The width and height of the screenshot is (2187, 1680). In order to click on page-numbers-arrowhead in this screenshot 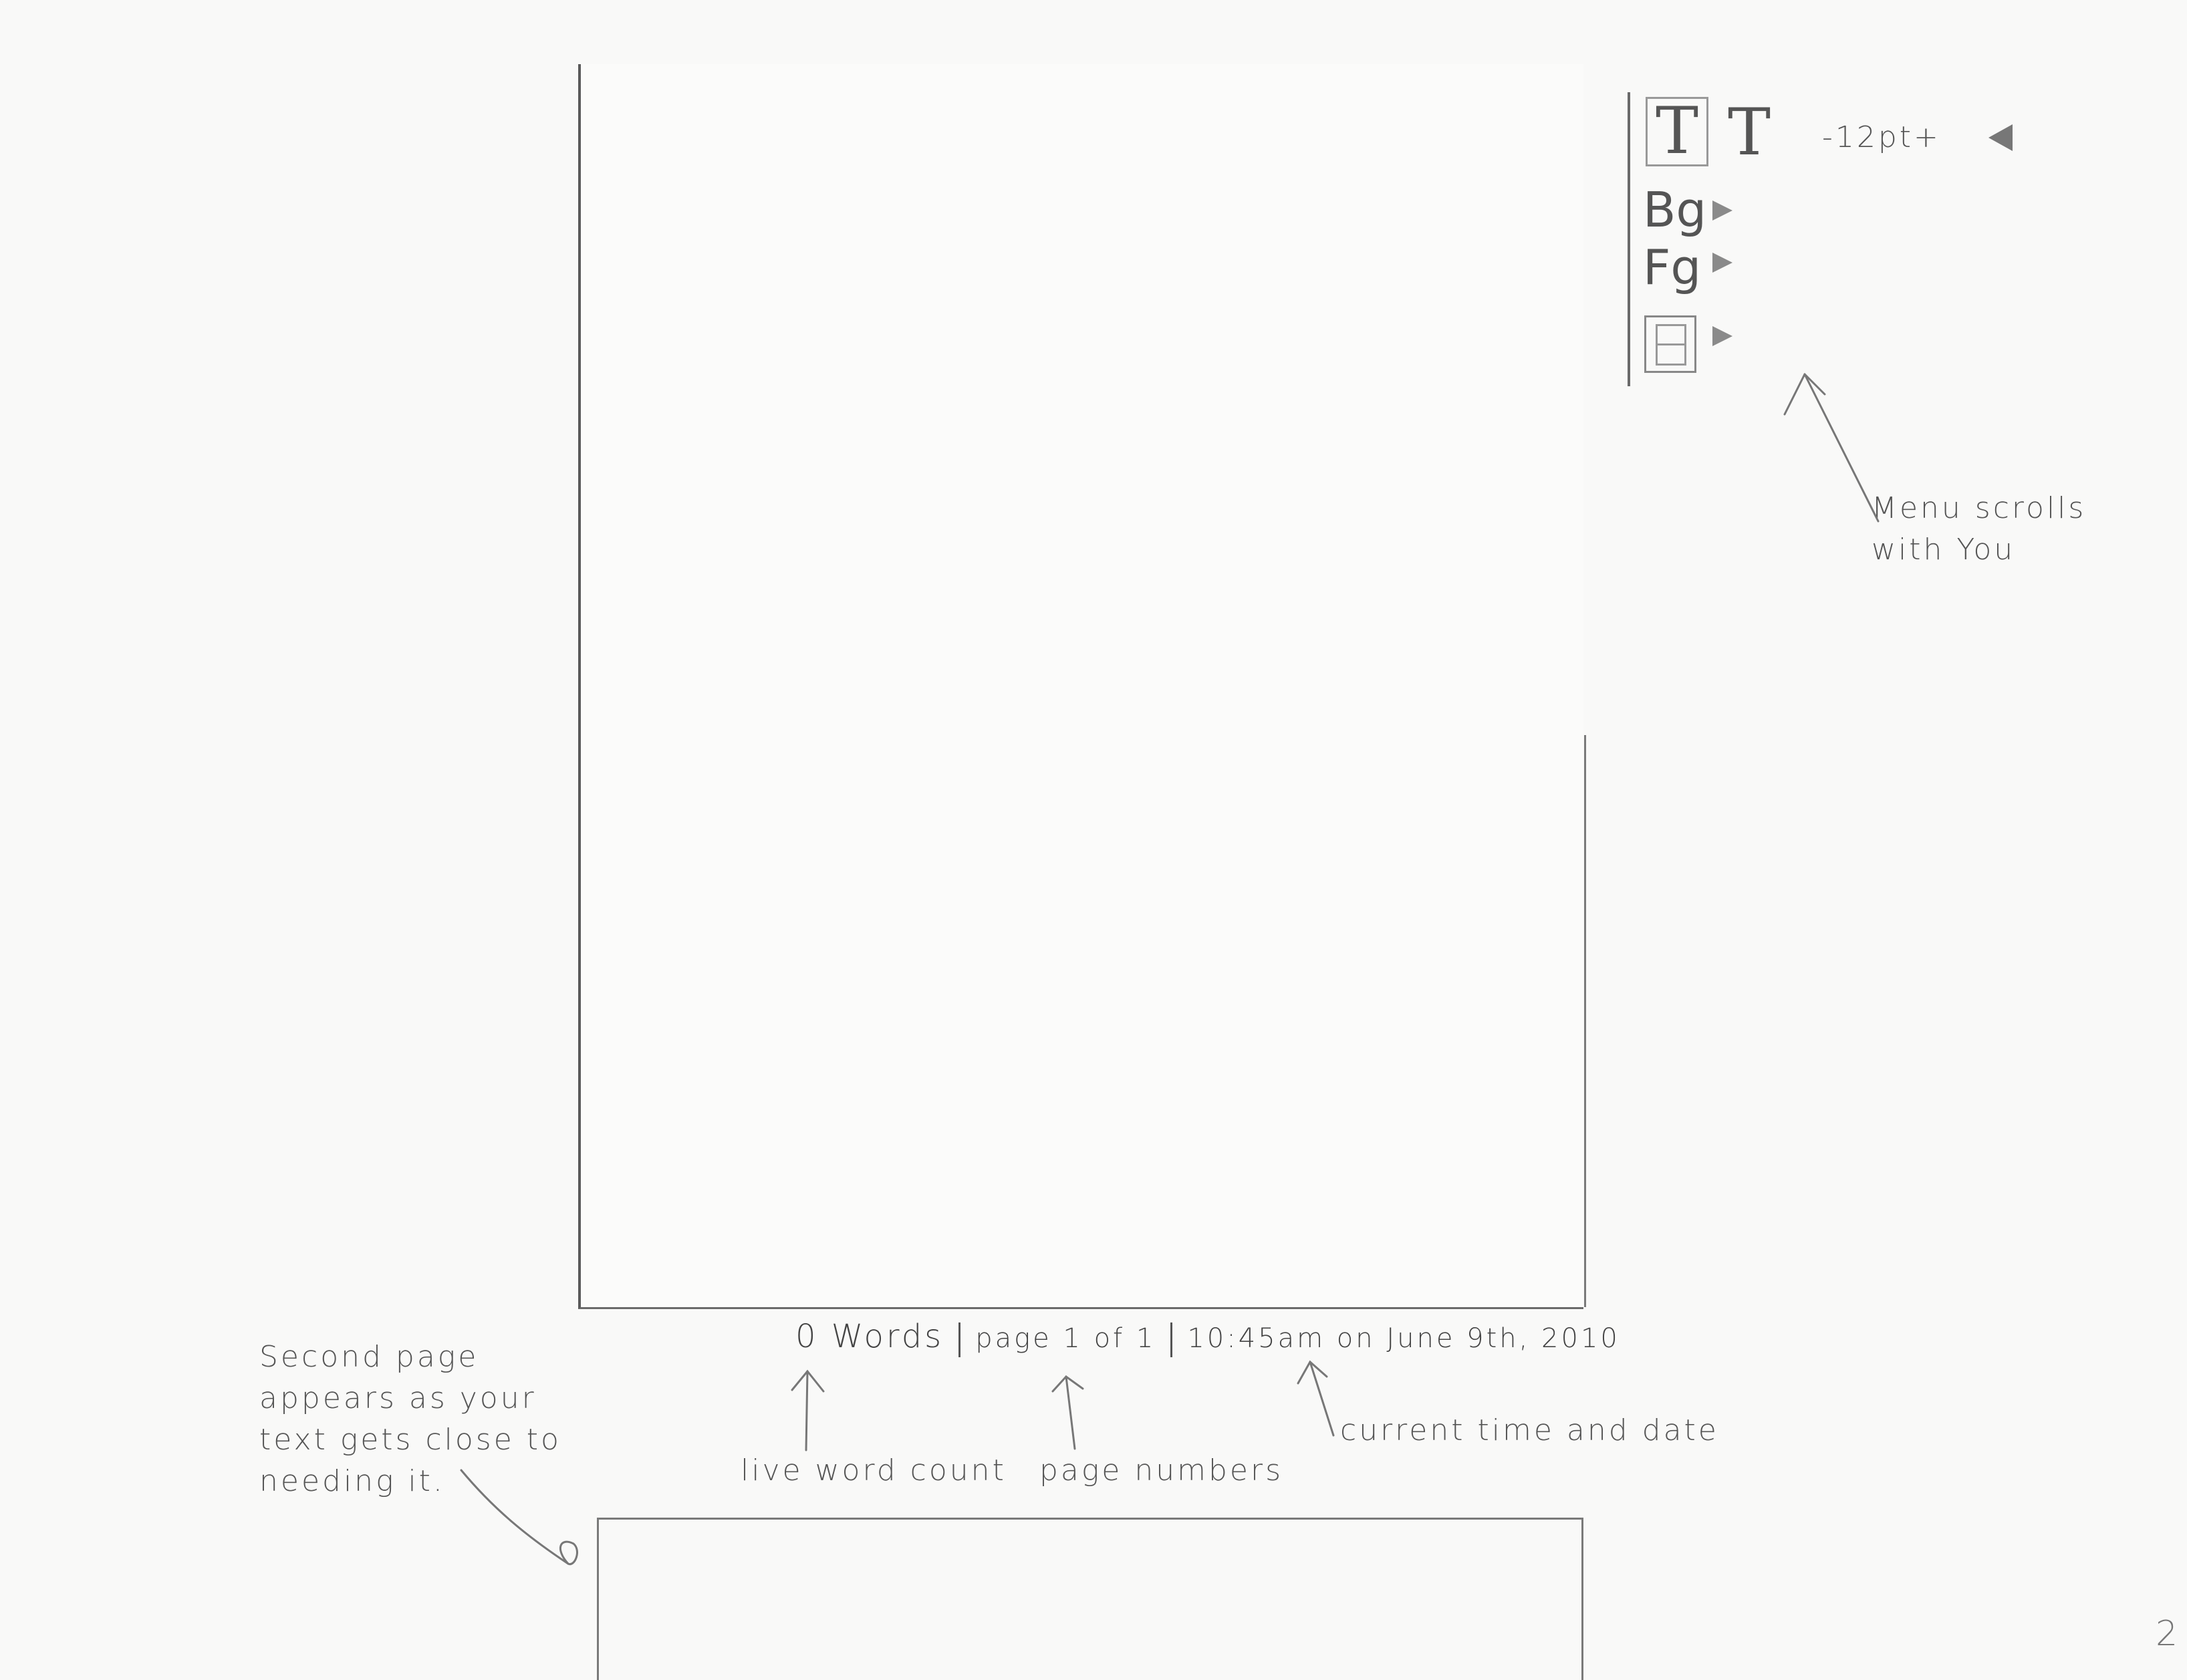, I will do `click(1067, 1384)`.